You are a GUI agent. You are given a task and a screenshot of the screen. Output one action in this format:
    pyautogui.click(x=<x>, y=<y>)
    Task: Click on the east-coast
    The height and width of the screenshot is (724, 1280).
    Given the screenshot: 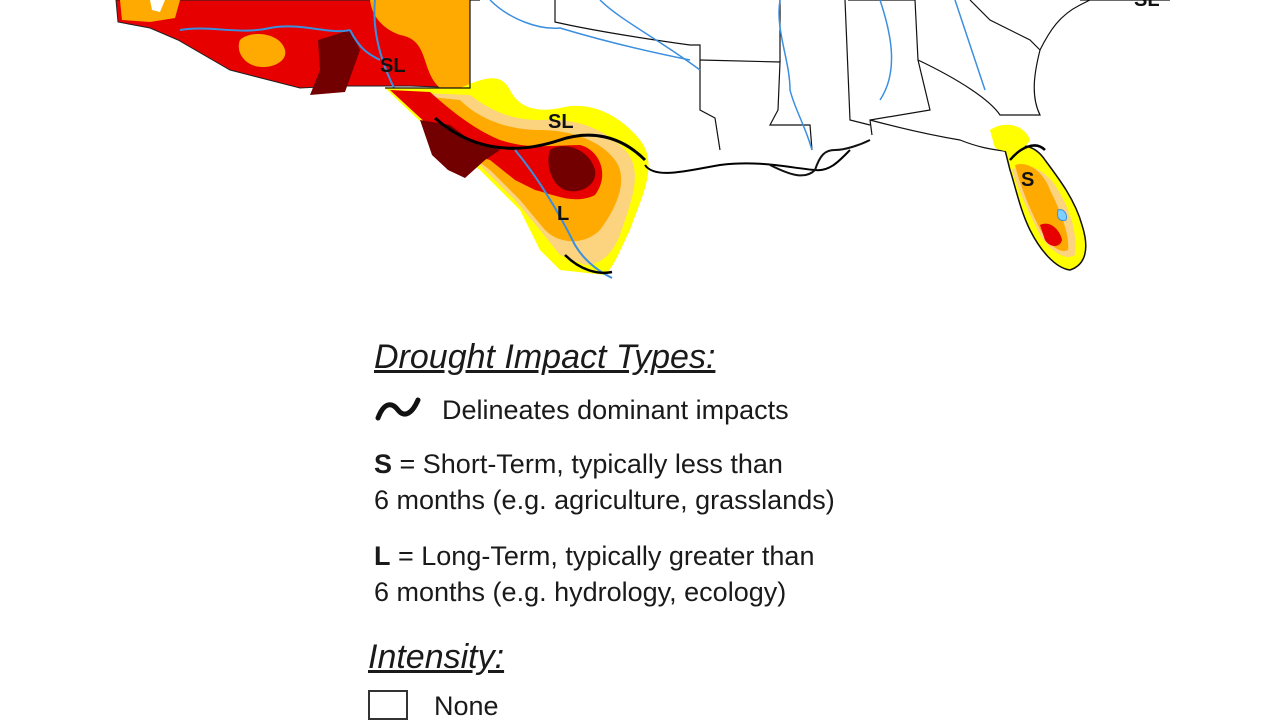 What is the action you would take?
    pyautogui.click(x=1104, y=25)
    